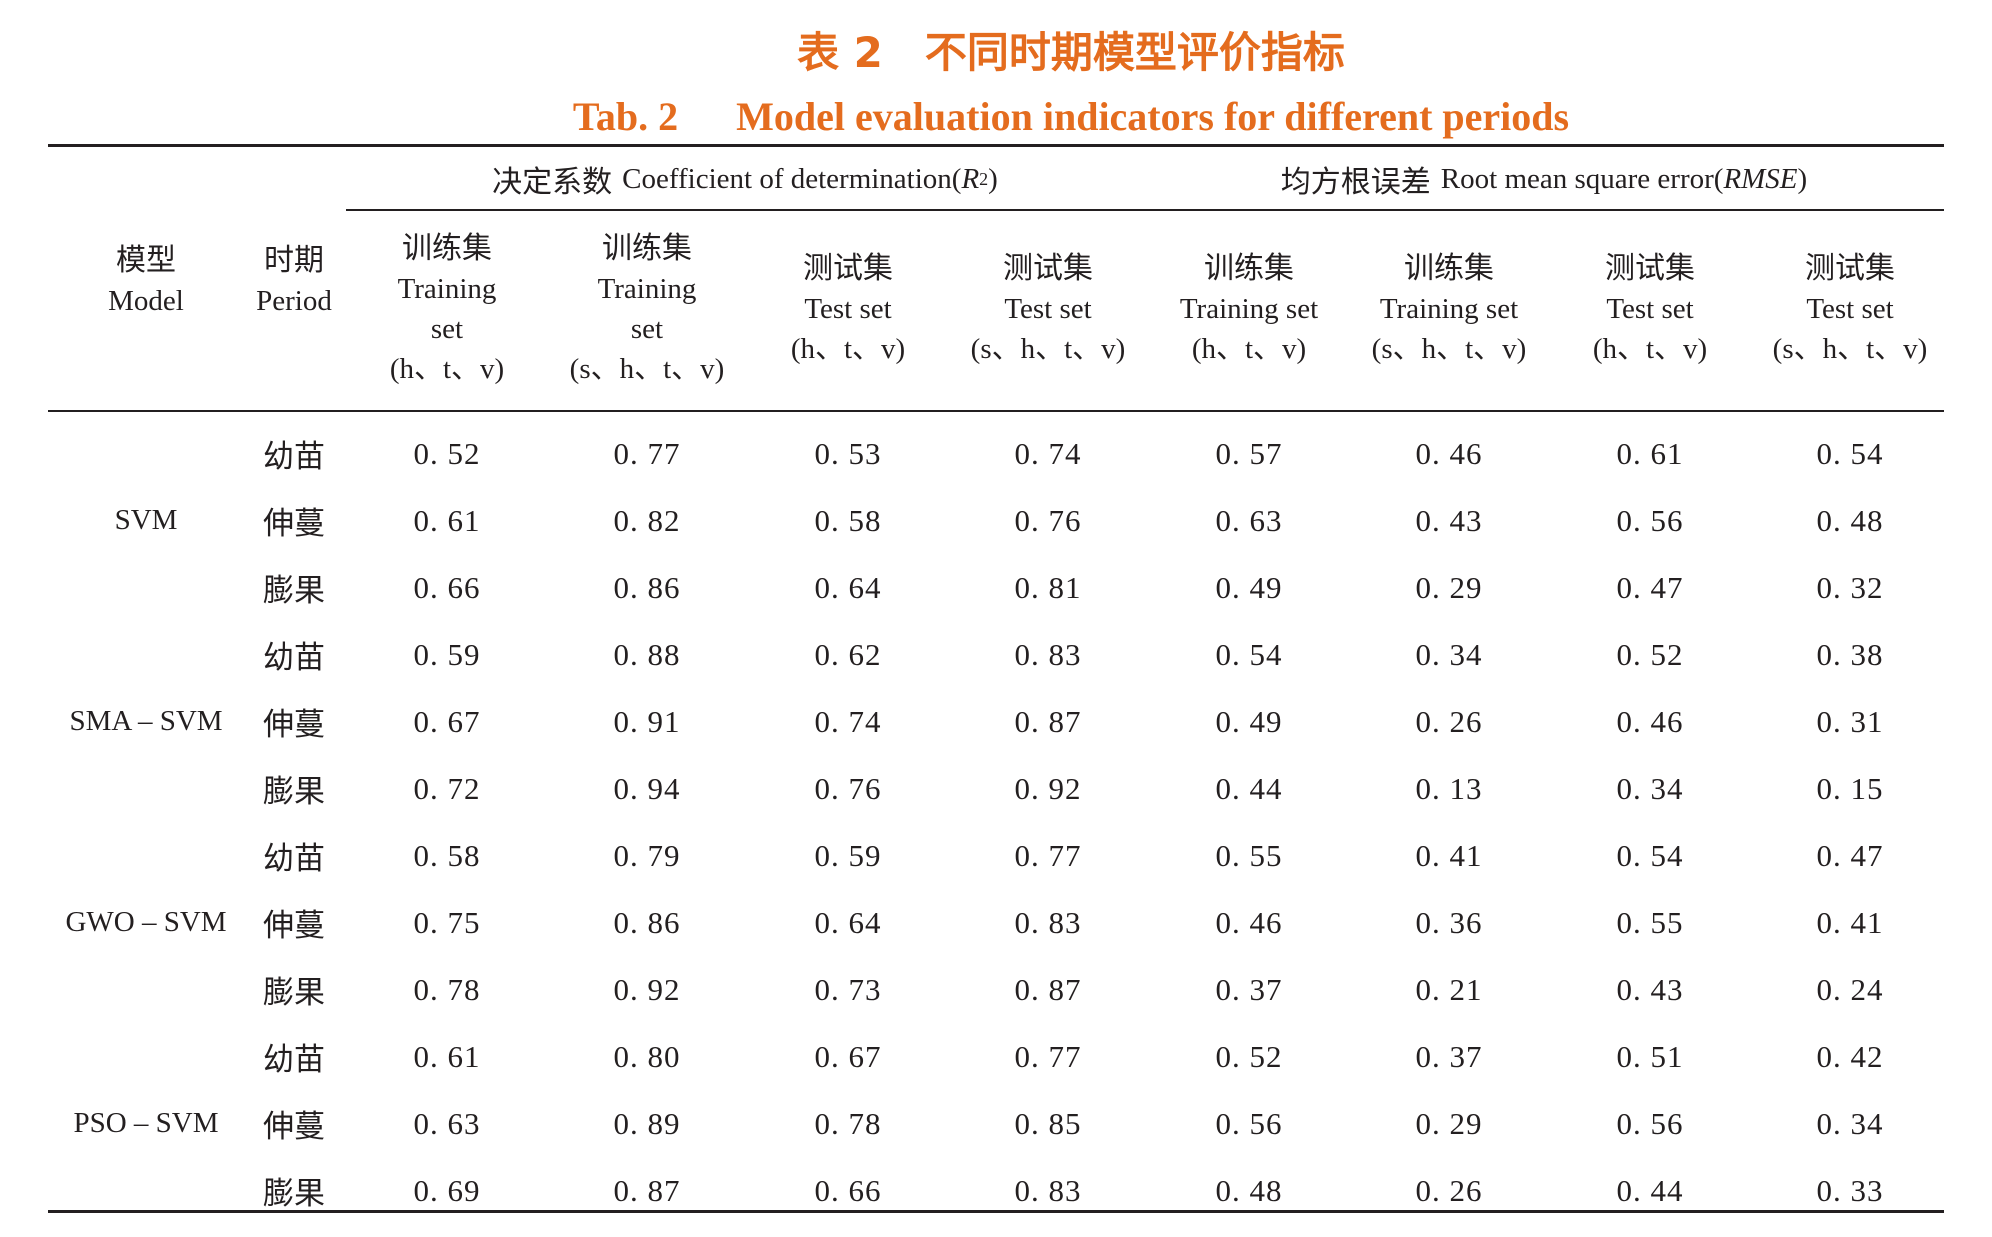 The width and height of the screenshot is (1992, 1237). I want to click on value-cell: 0. 34, so click(1850, 1123).